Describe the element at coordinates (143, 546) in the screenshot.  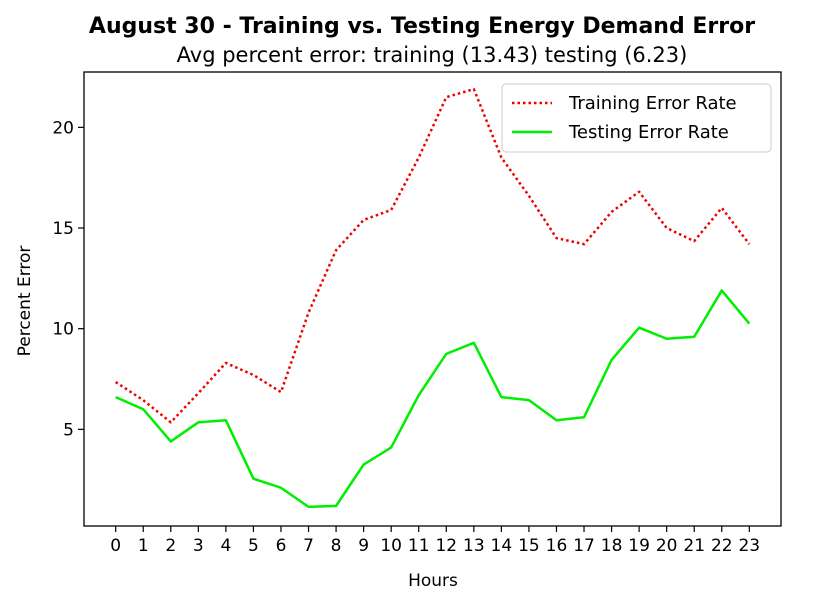
I see `x-tick-label: 1` at that location.